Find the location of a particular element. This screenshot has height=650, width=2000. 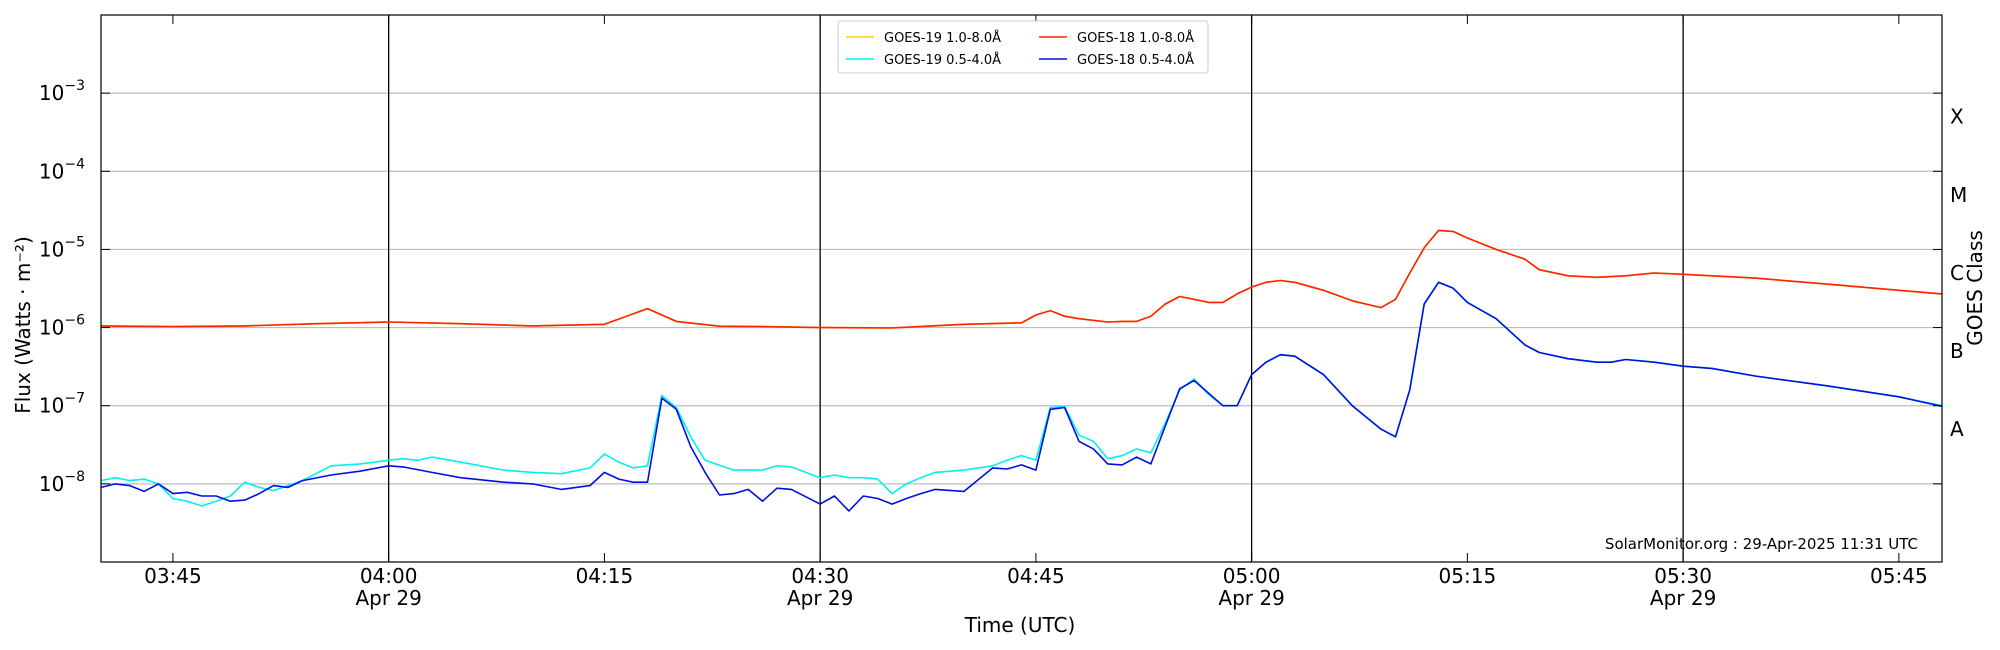

y-tick-exponent: −3 is located at coordinates (74, 86).